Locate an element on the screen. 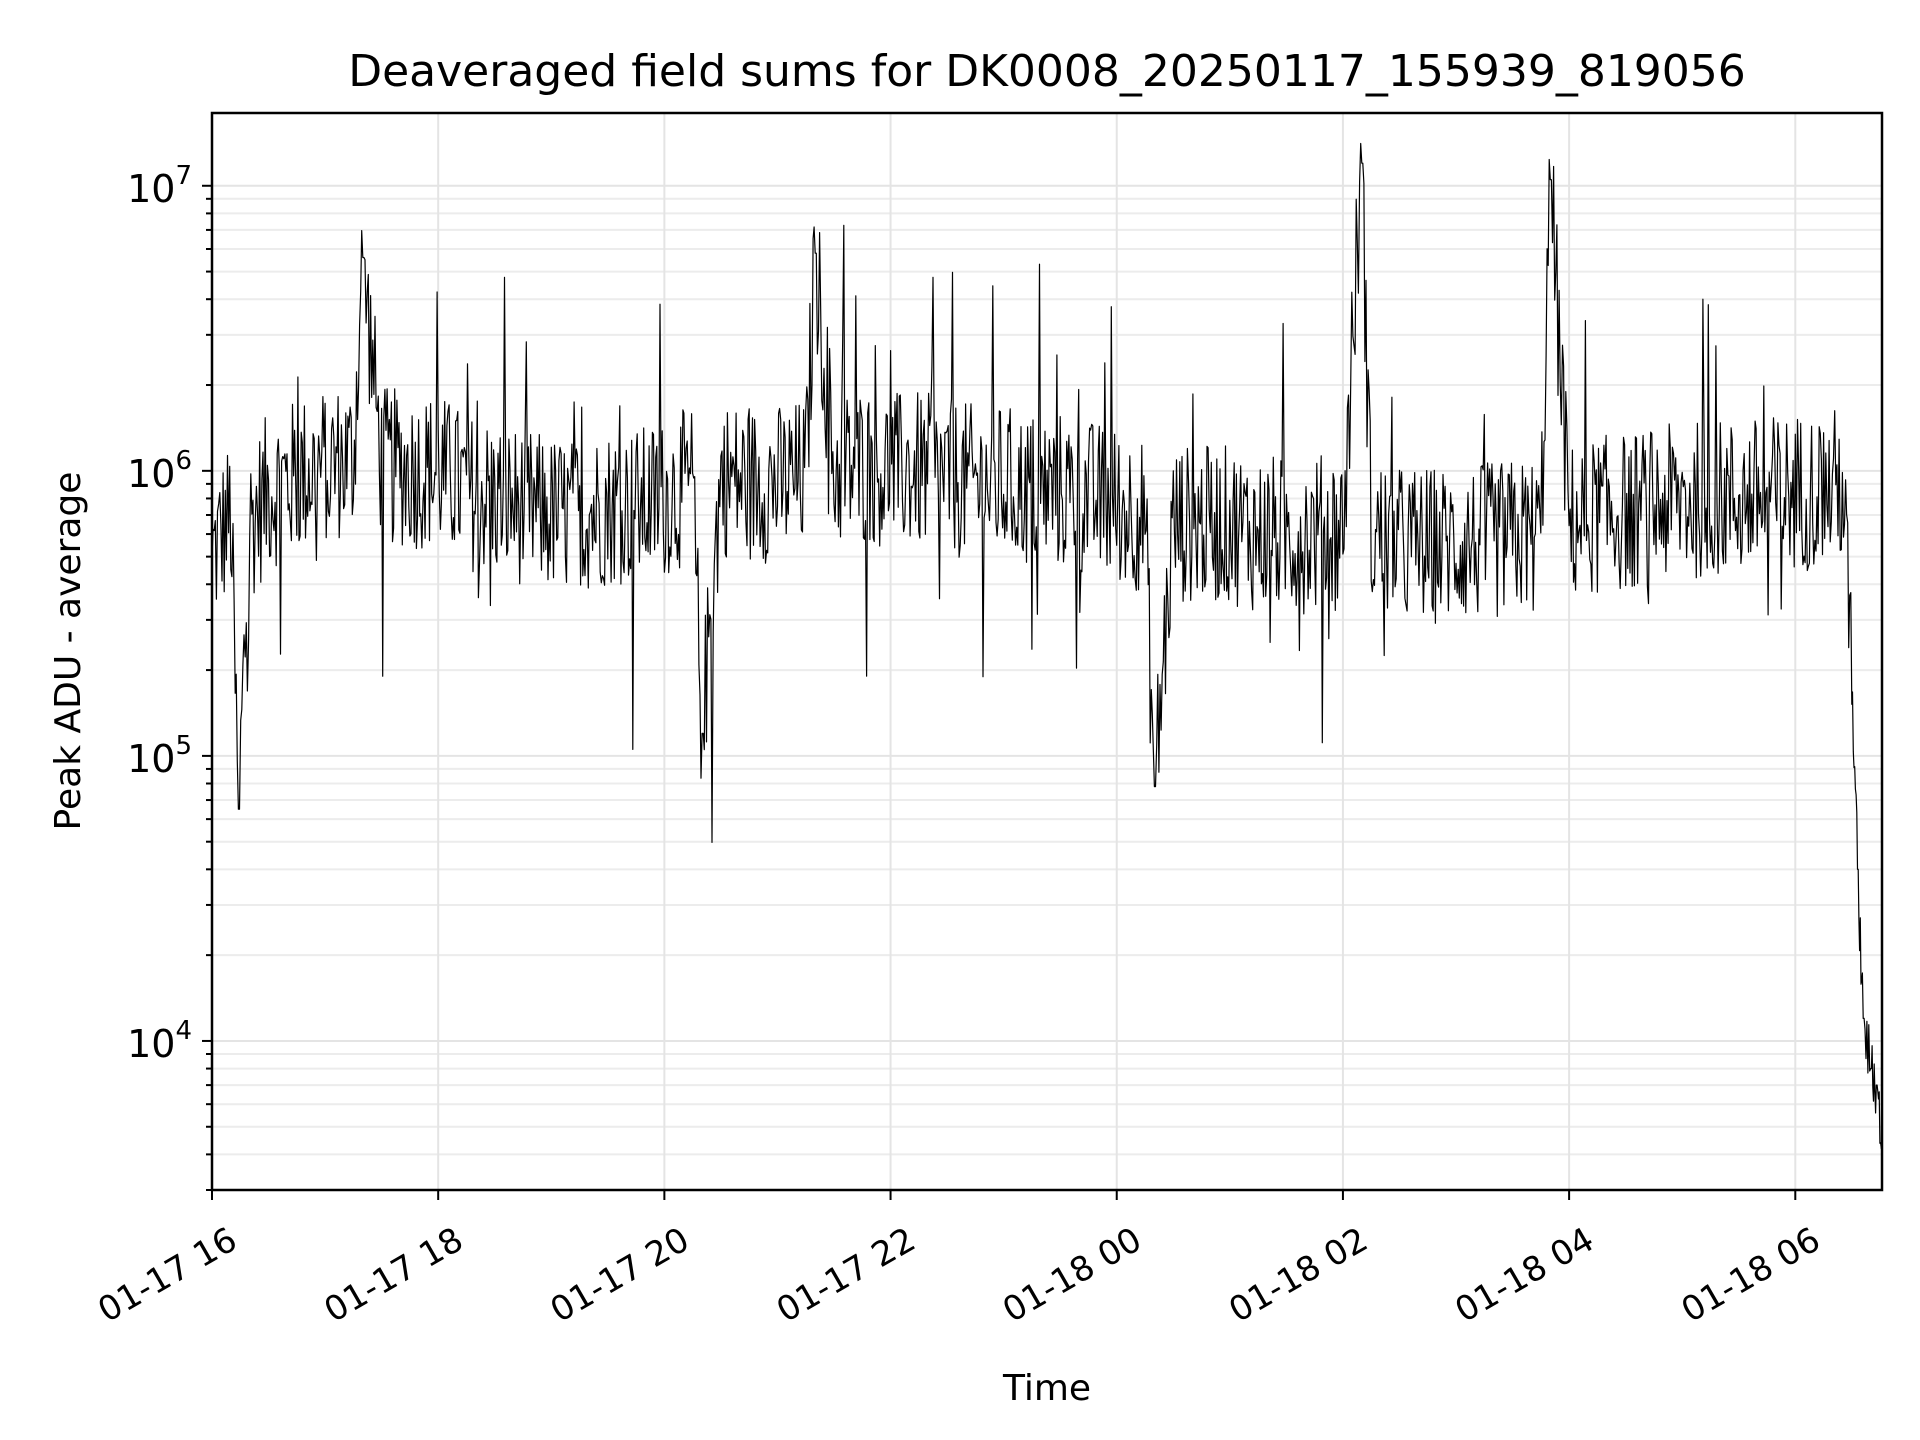 This screenshot has width=1920, height=1440. x-tick-label: 01-17 16 is located at coordinates (167, 1275).